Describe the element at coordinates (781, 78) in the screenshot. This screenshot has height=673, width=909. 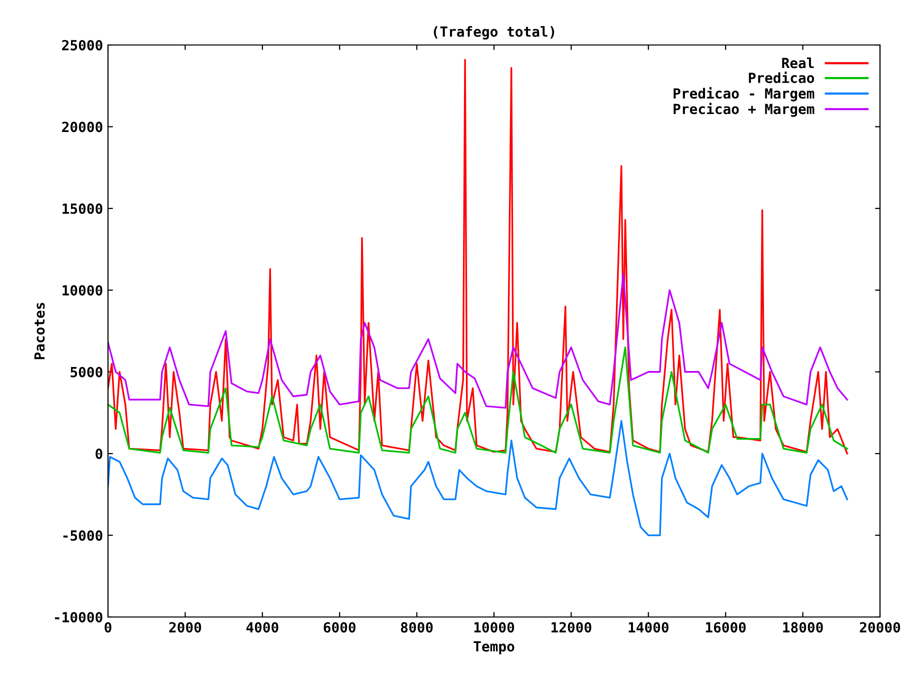
I see `legend-label: Predicao` at that location.